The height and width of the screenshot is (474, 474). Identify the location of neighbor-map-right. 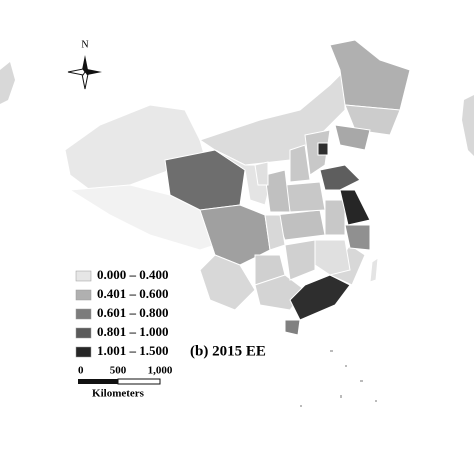
(468, 125).